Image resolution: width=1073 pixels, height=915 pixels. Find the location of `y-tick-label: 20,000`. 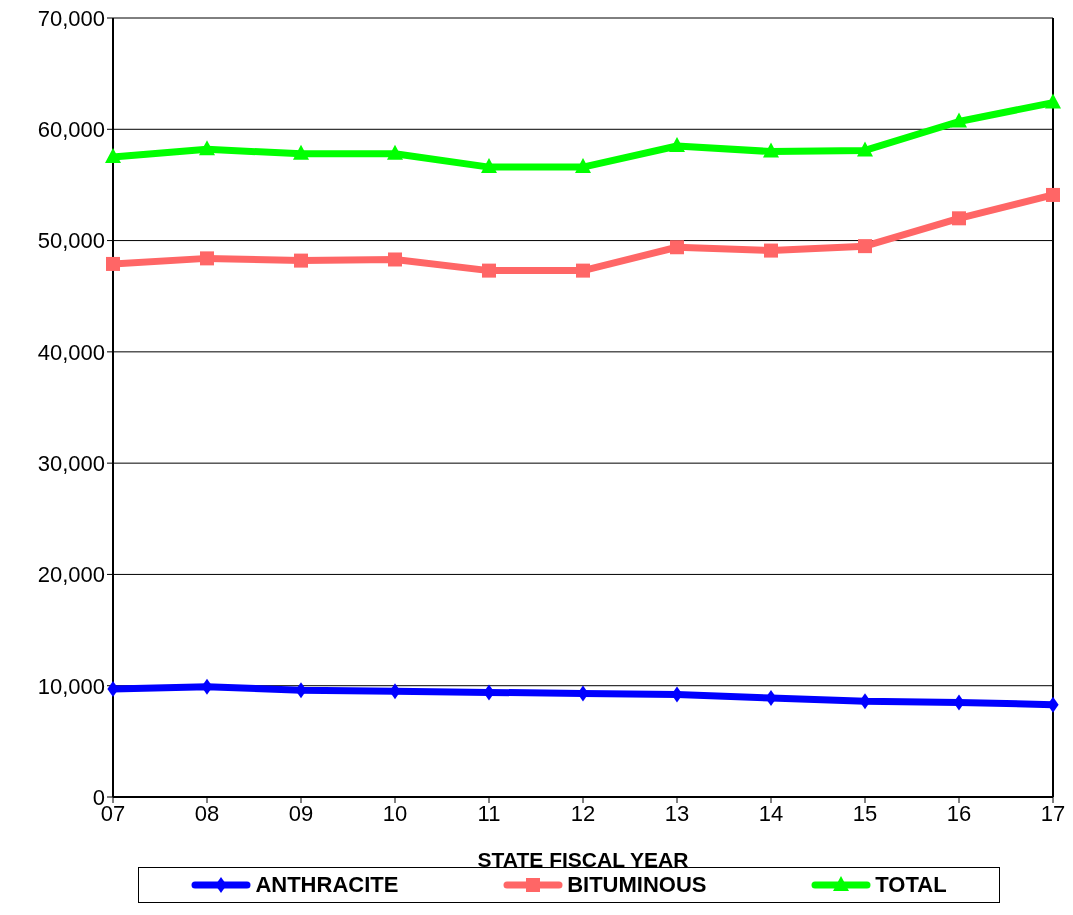

y-tick-label: 20,000 is located at coordinates (71, 575).